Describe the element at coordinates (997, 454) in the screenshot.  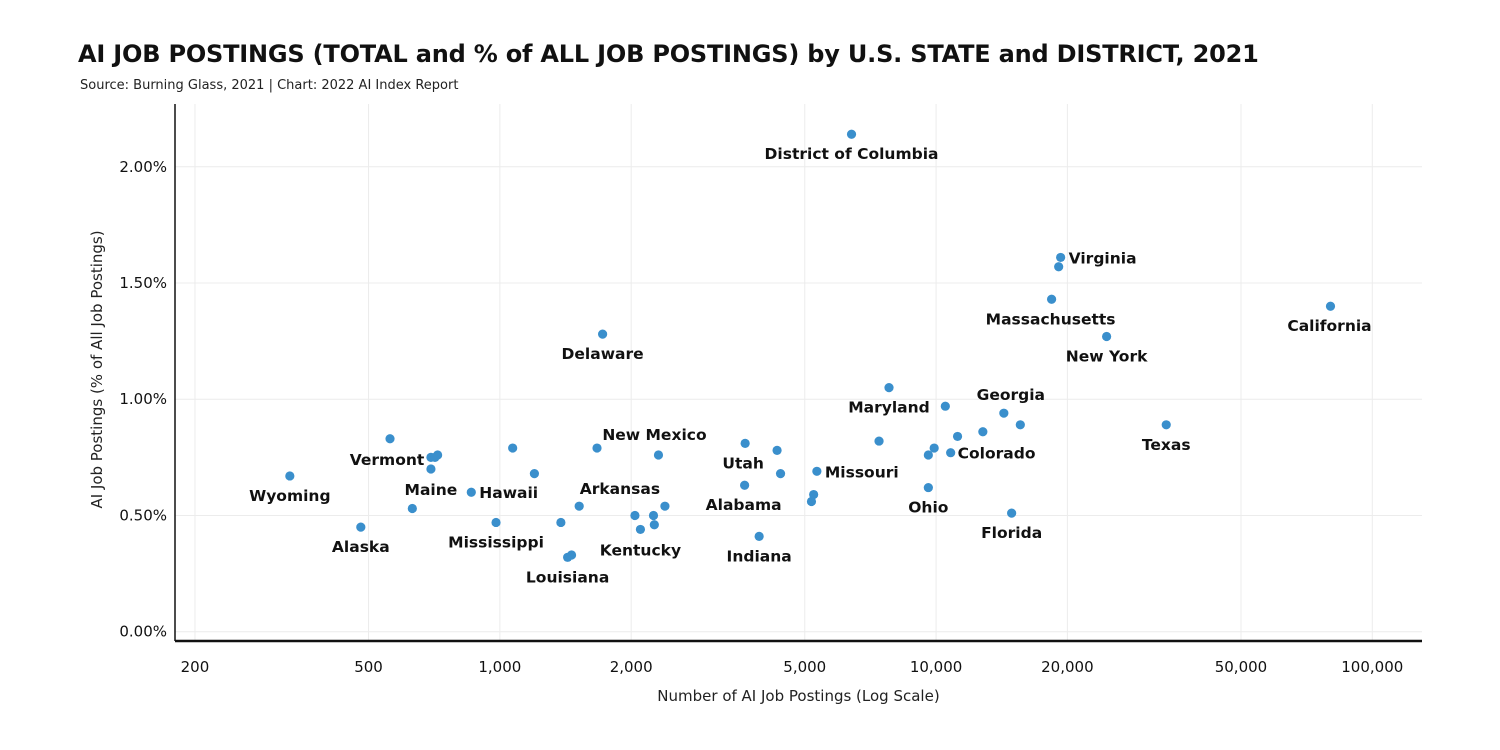
I see `point-label: Colorado` at that location.